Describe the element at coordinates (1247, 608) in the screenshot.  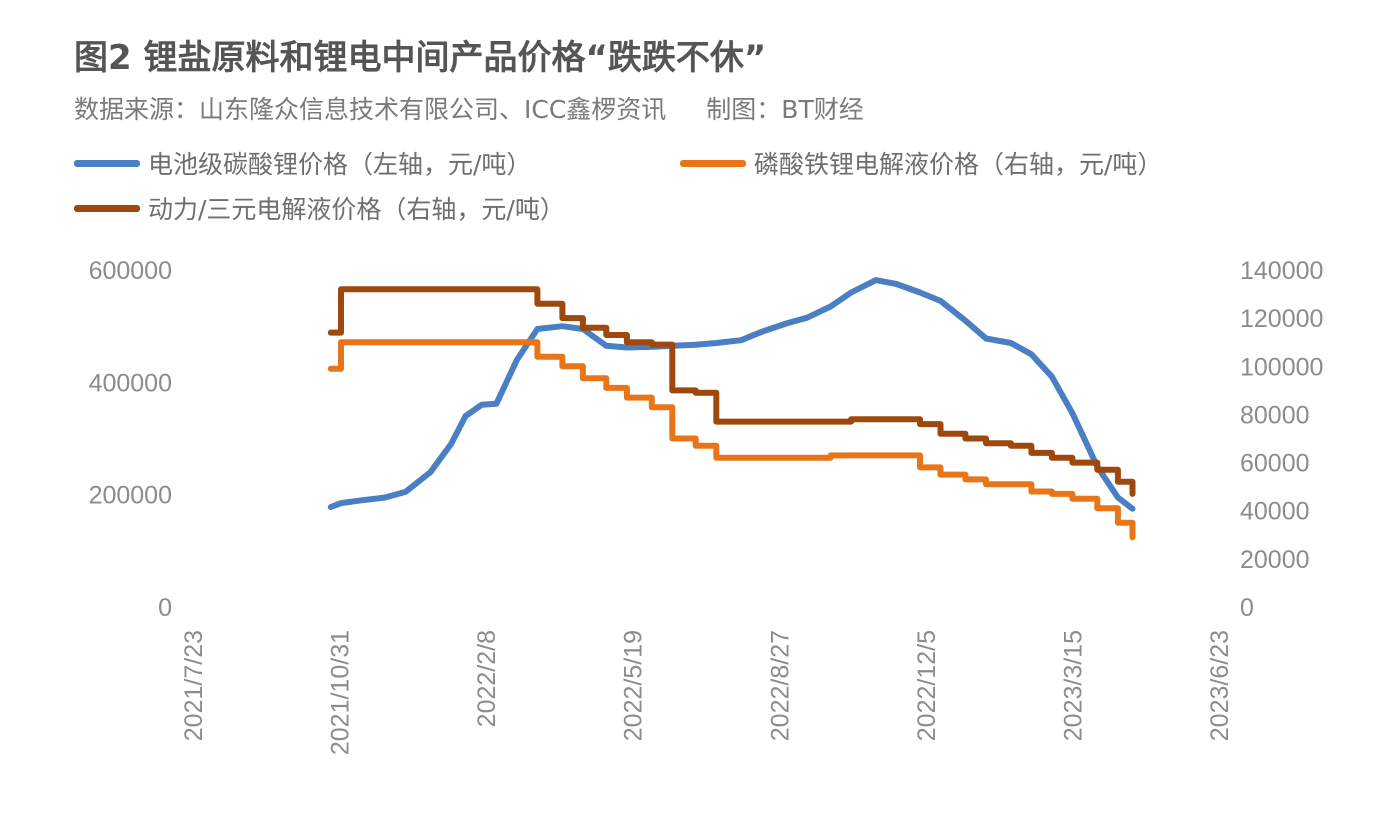
I see `right-axis-tick: 0` at that location.